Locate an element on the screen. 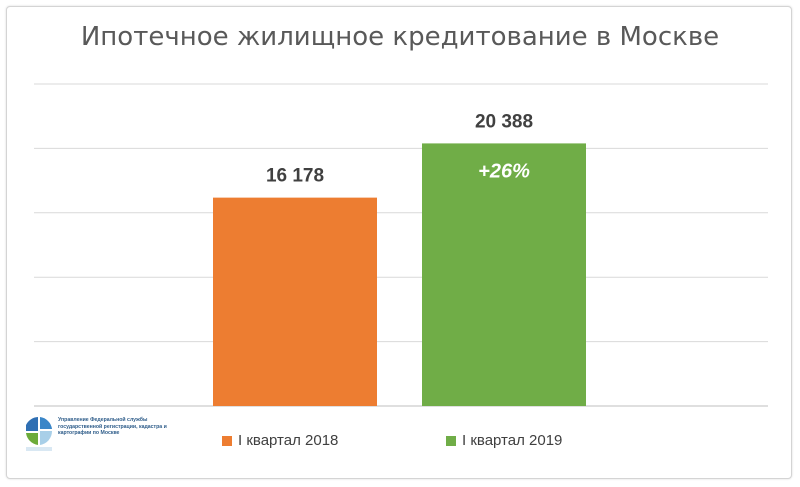 The width and height of the screenshot is (800, 487). growth-annotation: +26% is located at coordinates (504, 171).